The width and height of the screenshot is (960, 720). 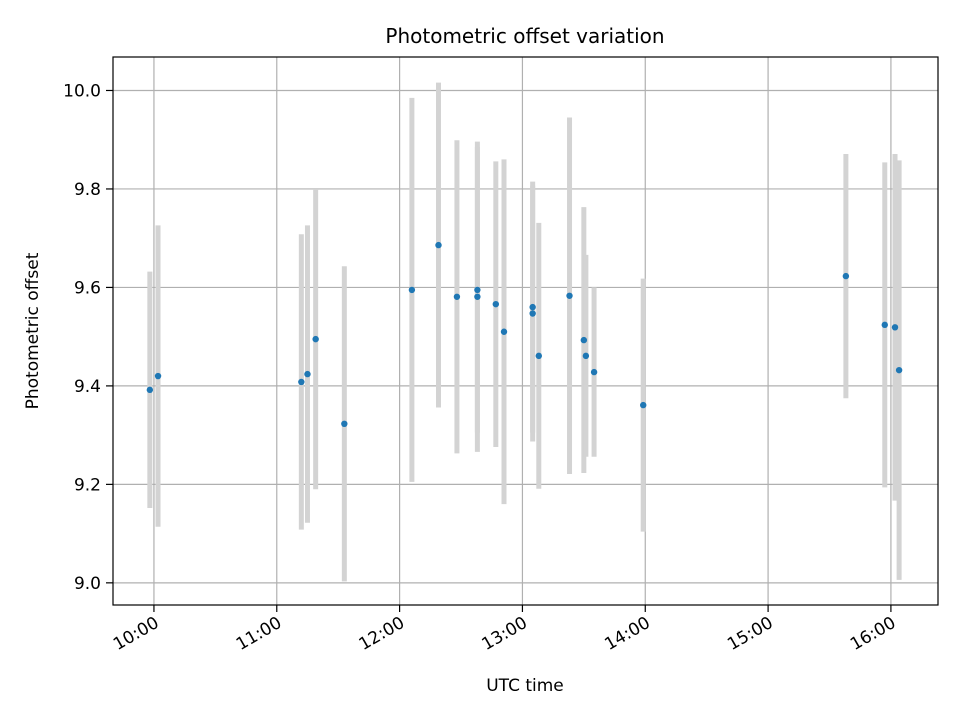 I want to click on y-tick-label: 9.6, so click(x=87, y=288).